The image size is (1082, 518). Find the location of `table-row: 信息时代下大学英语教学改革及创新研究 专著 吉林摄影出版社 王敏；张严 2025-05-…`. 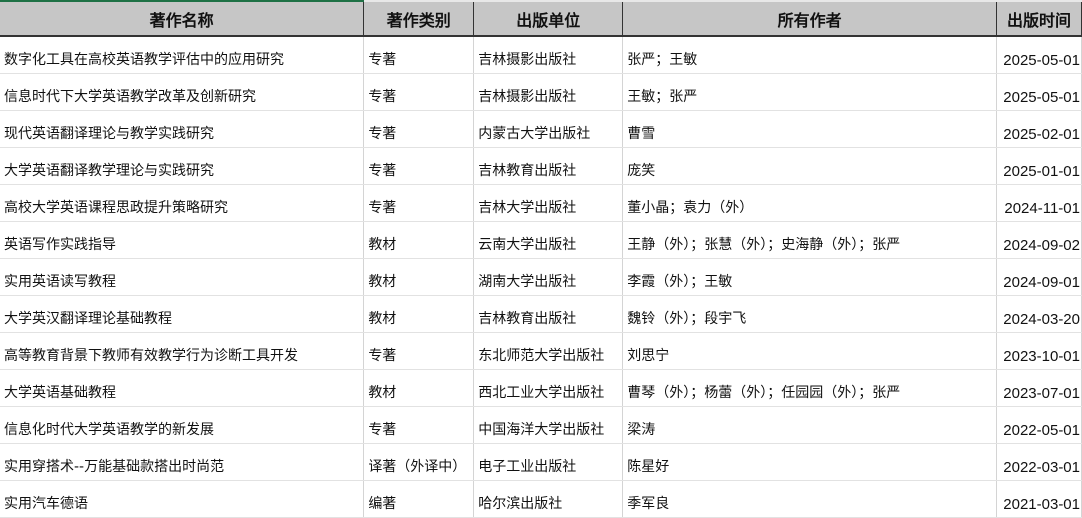

table-row: 信息时代下大学英语教学改革及创新研究 专著 吉林摄影出版社 王敏；张严 2025-05-… is located at coordinates (541, 92).